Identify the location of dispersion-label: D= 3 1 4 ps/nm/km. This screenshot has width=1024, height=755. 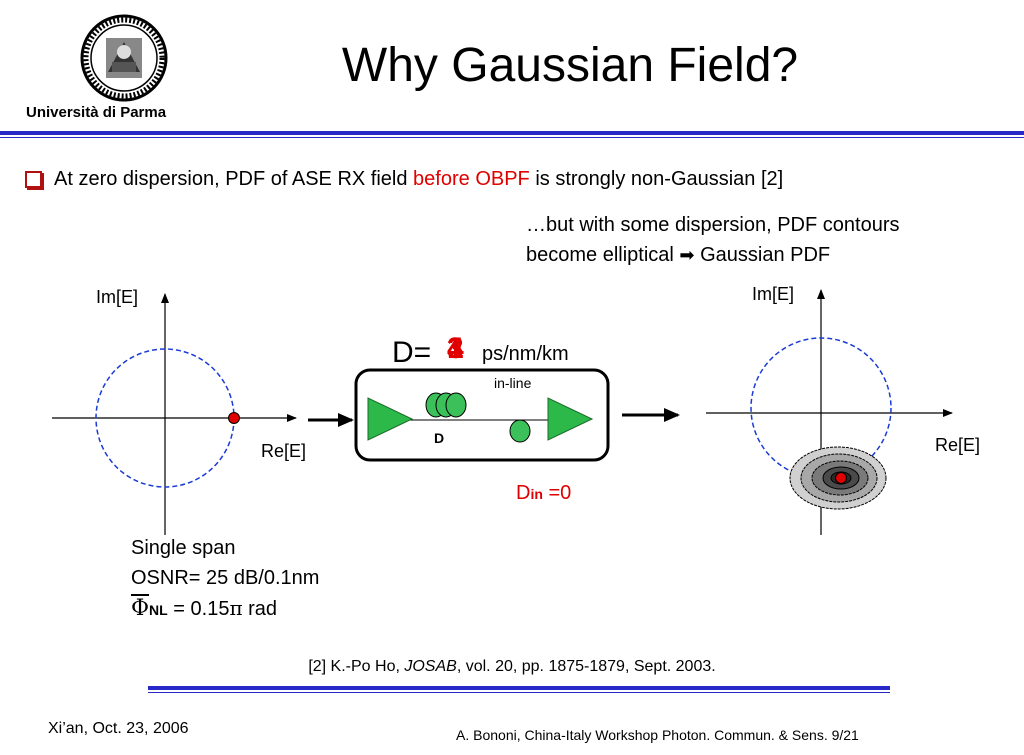
(480, 350).